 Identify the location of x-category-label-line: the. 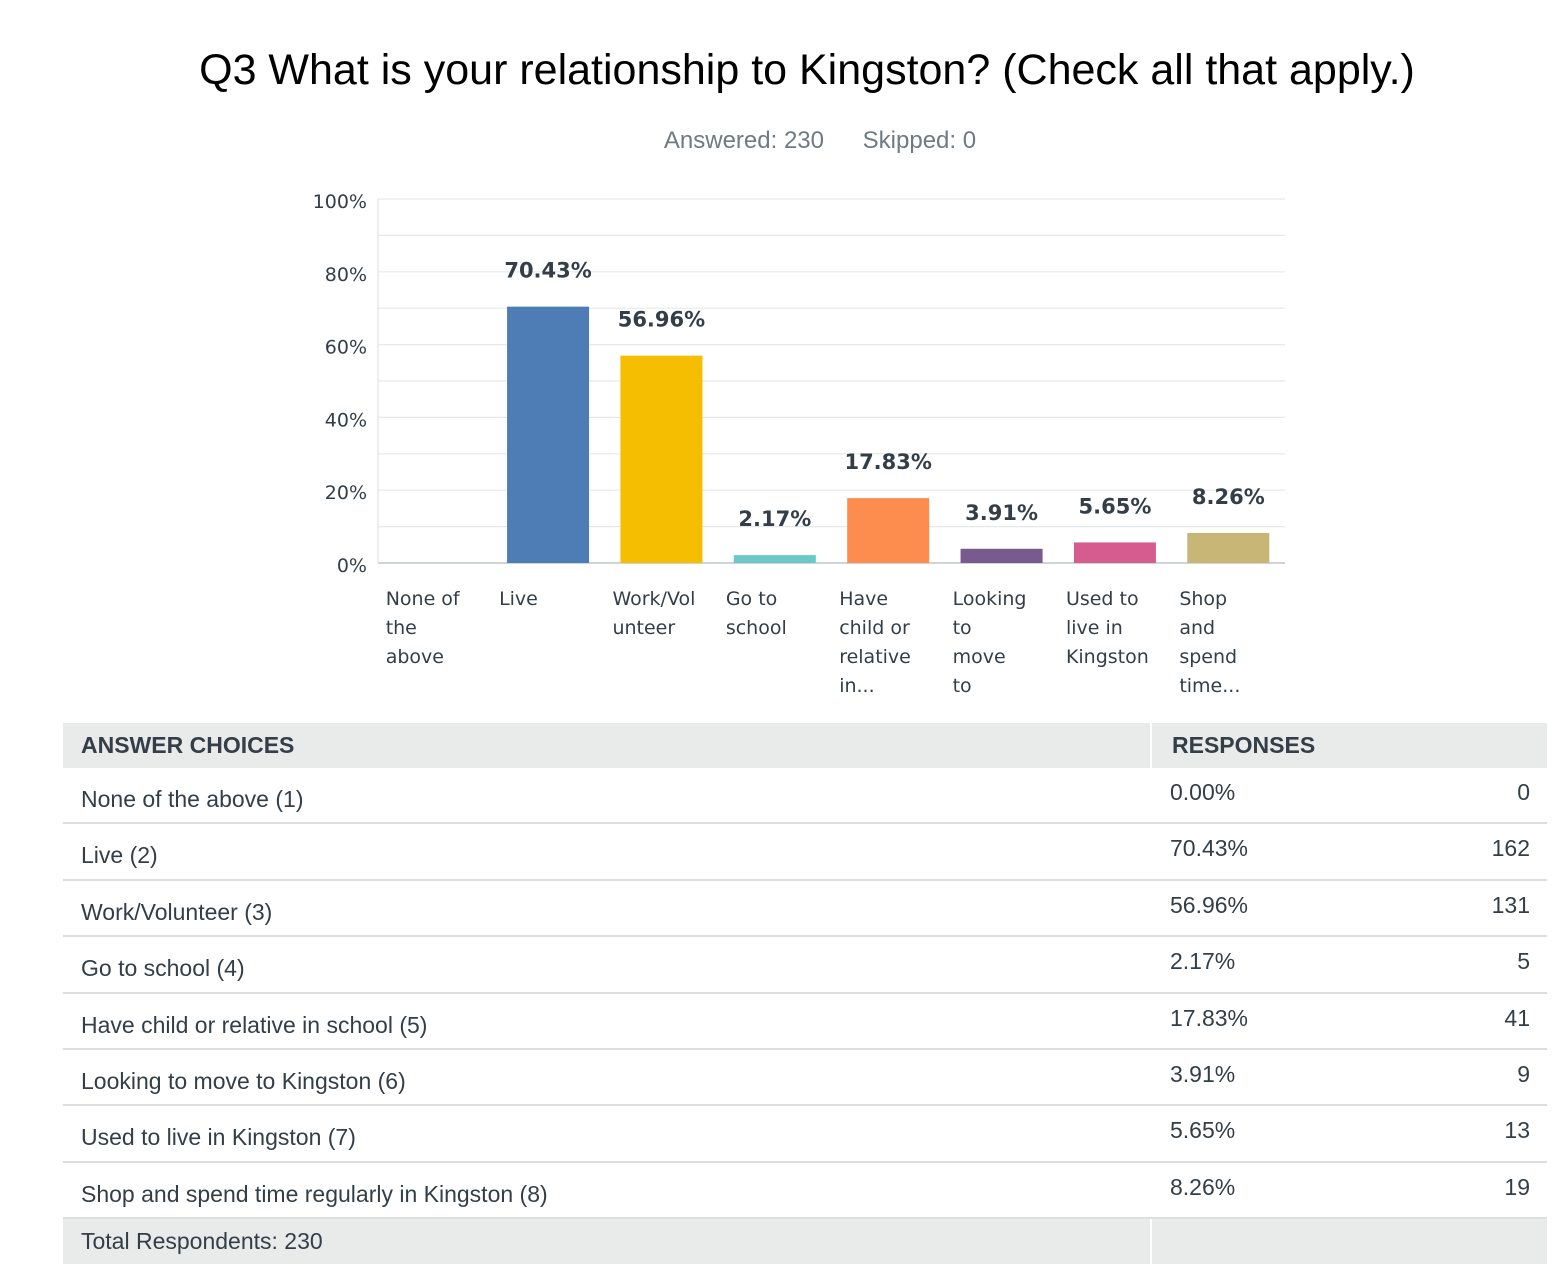
(401, 628).